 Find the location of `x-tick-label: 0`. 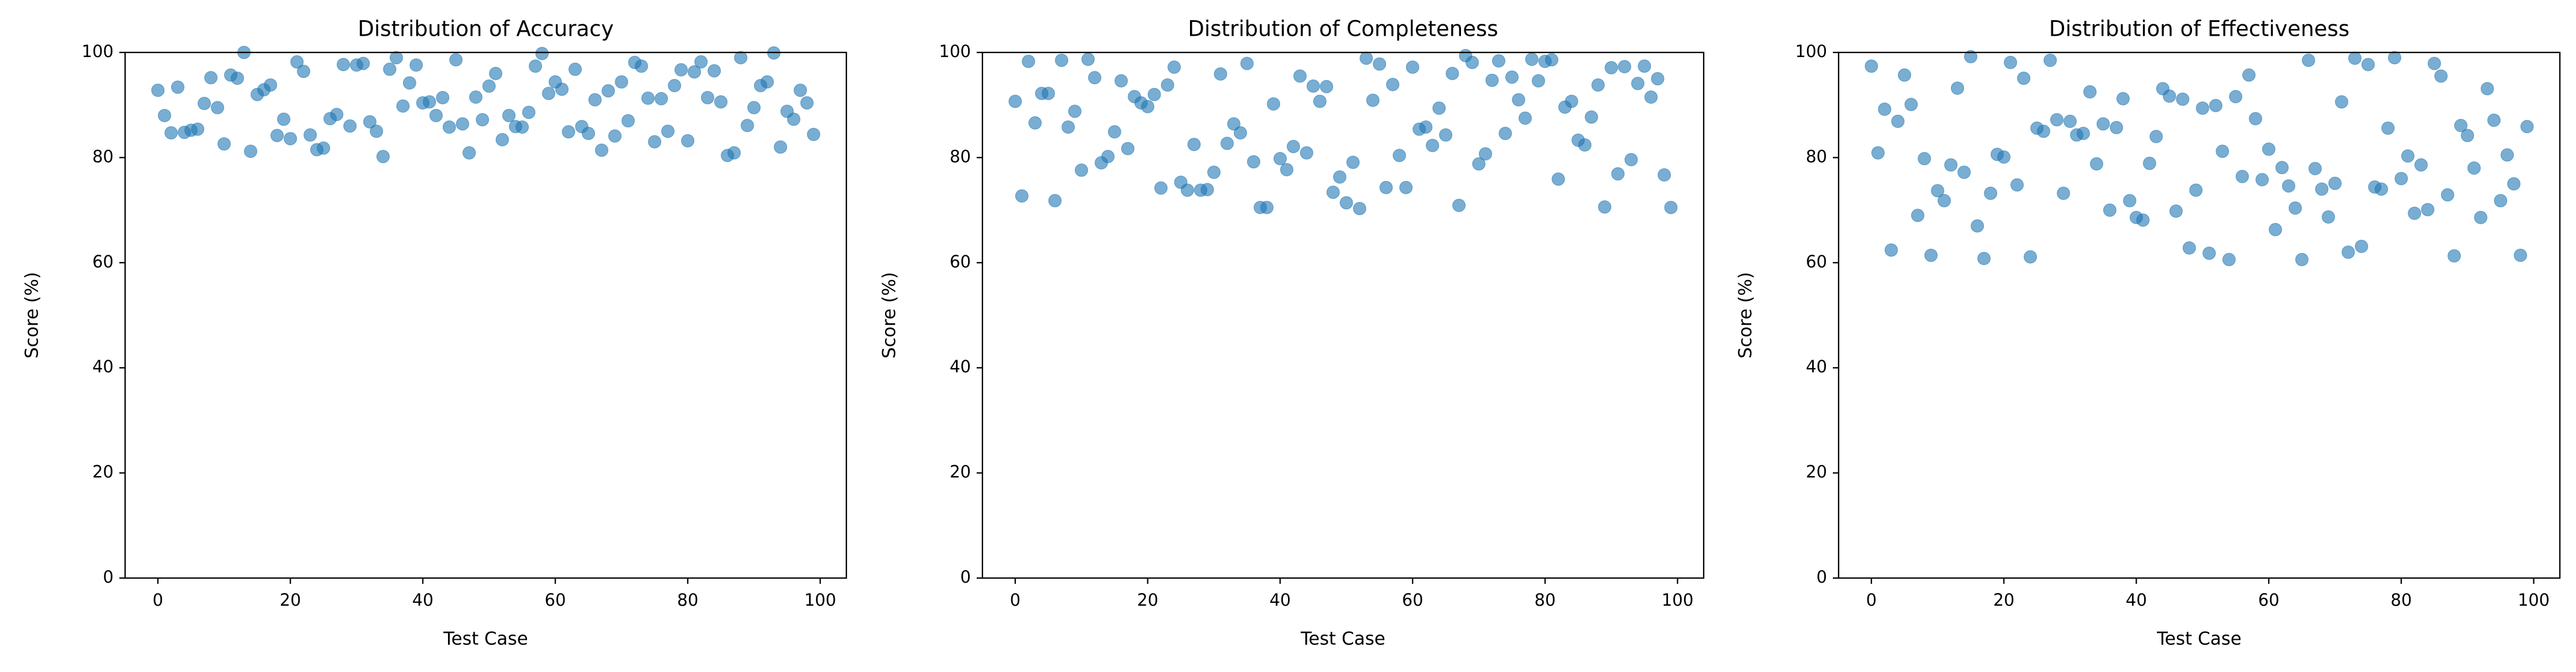

x-tick-label: 0 is located at coordinates (1871, 600).